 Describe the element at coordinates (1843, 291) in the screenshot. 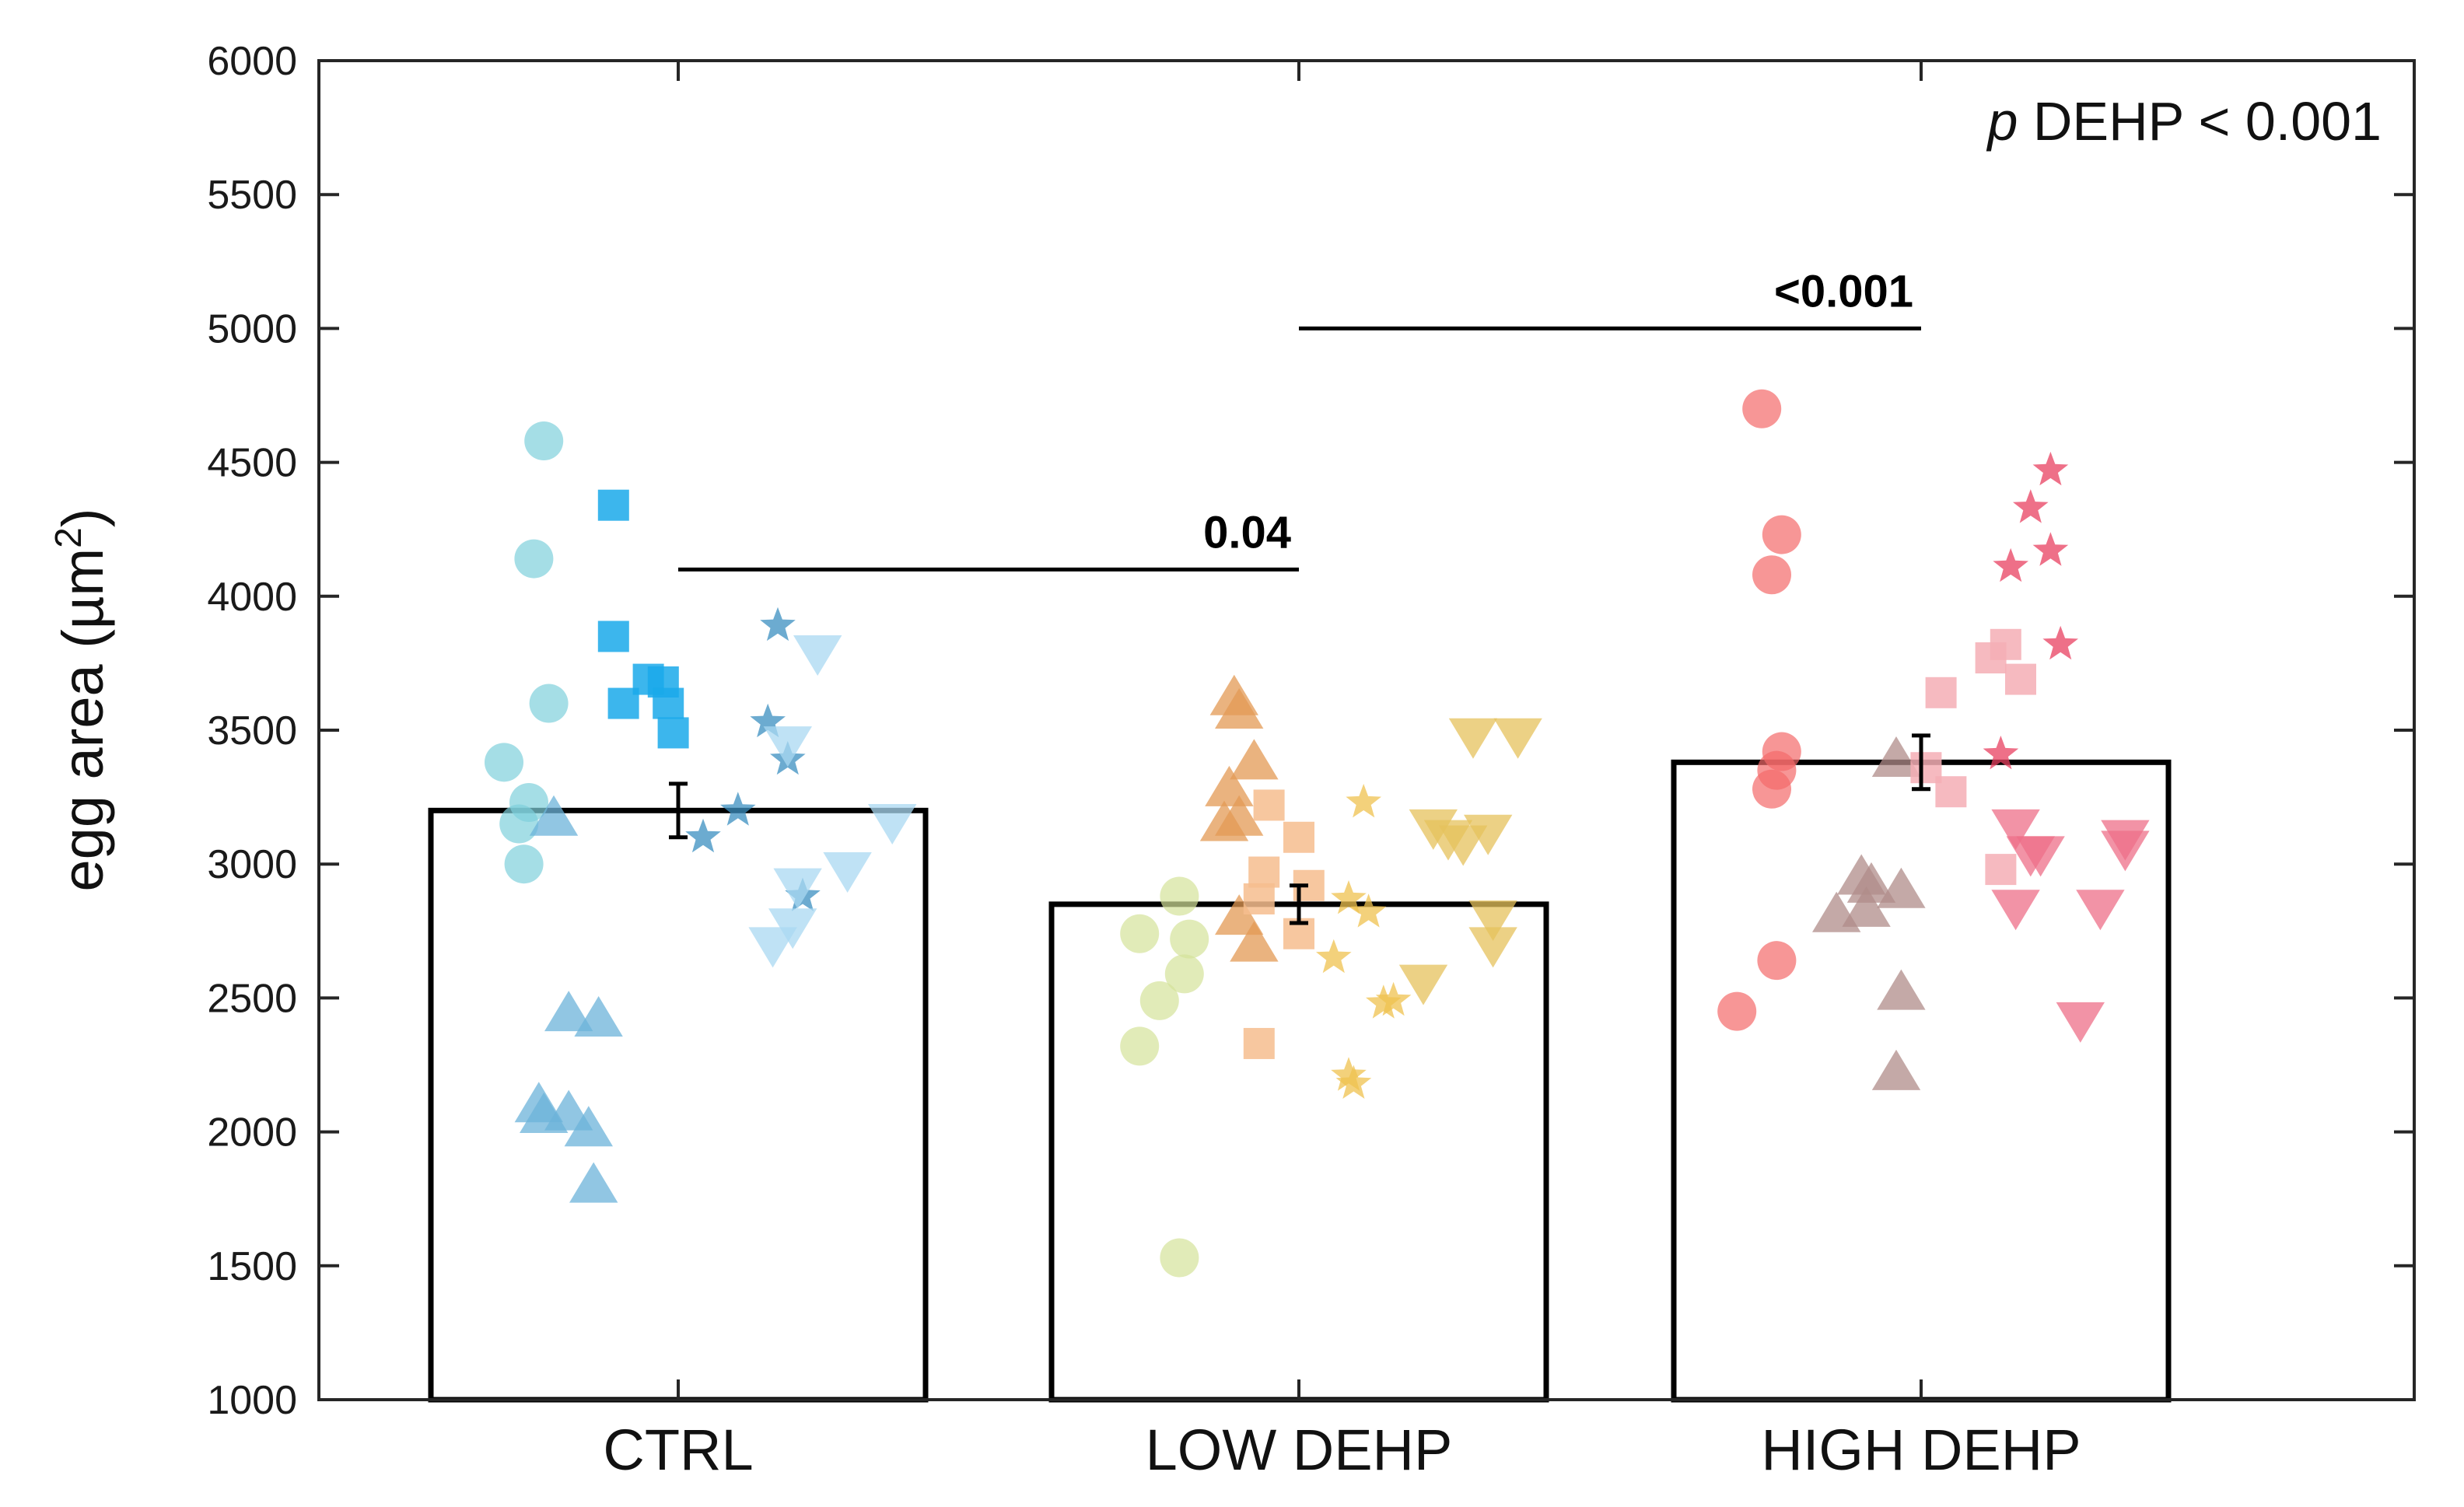

I see `significance-label-2: <0.001` at that location.